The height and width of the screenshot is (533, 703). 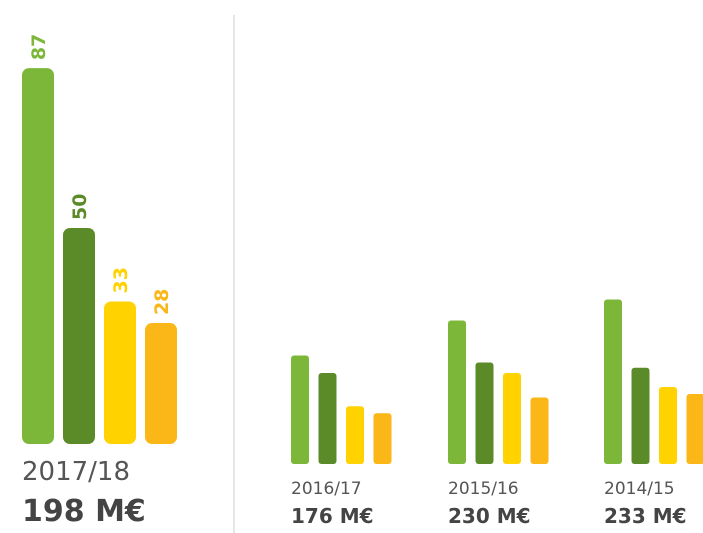 What do you see at coordinates (80, 207) in the screenshot?
I see `value-label: 50` at bounding box center [80, 207].